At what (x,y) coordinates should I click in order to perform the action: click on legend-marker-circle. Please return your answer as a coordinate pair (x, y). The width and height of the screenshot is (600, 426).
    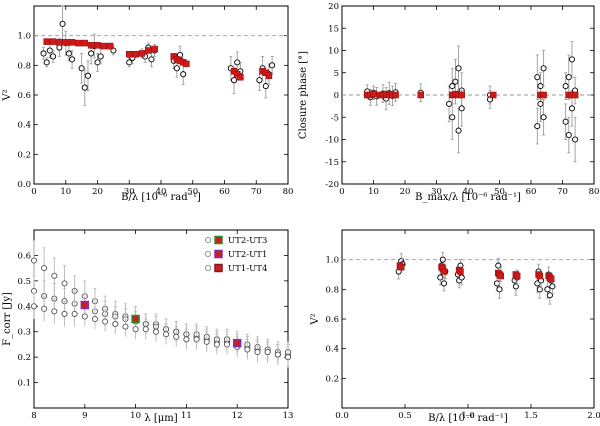
    Looking at the image, I should click on (208, 240).